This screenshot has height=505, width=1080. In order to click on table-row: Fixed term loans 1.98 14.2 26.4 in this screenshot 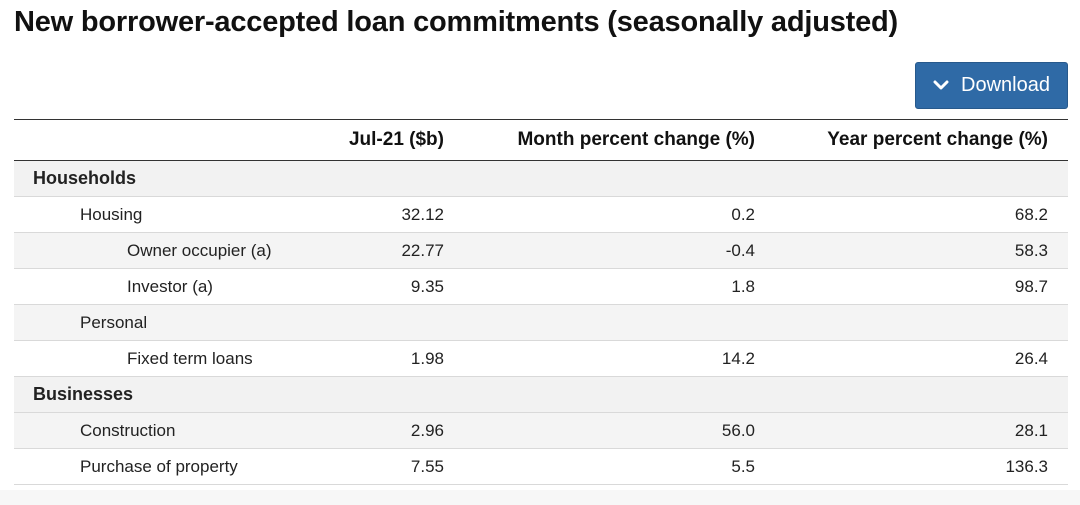, I will do `click(541, 358)`.